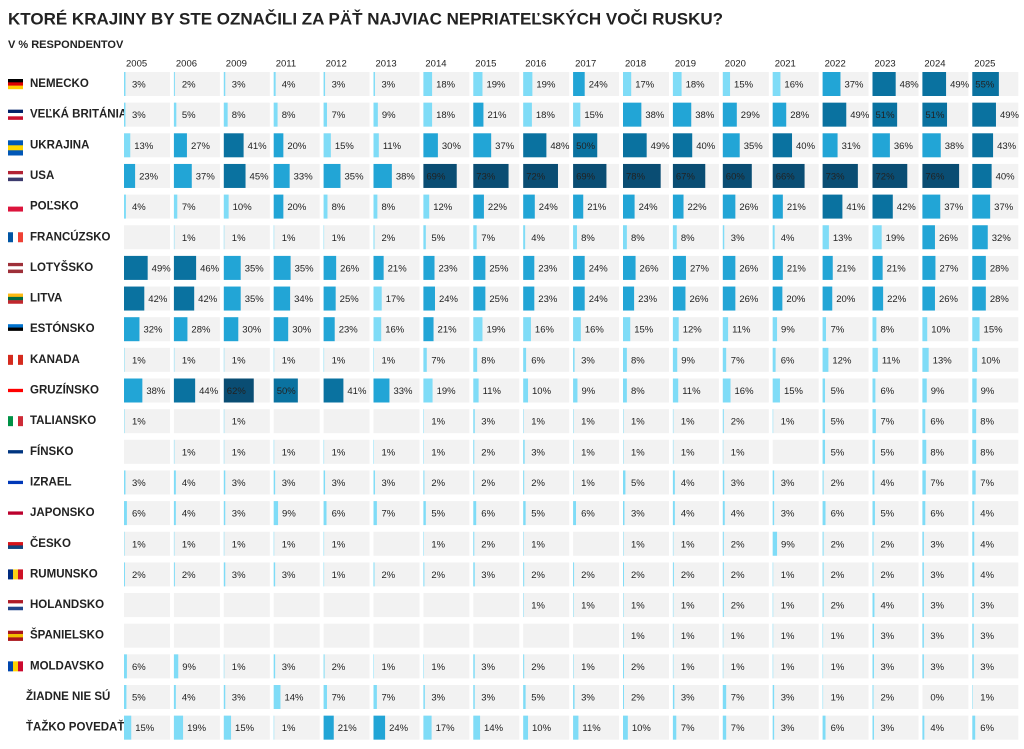 The width and height of the screenshot is (1024, 749). Describe the element at coordinates (294, 698) in the screenshot. I see `value-label: 14%` at that location.